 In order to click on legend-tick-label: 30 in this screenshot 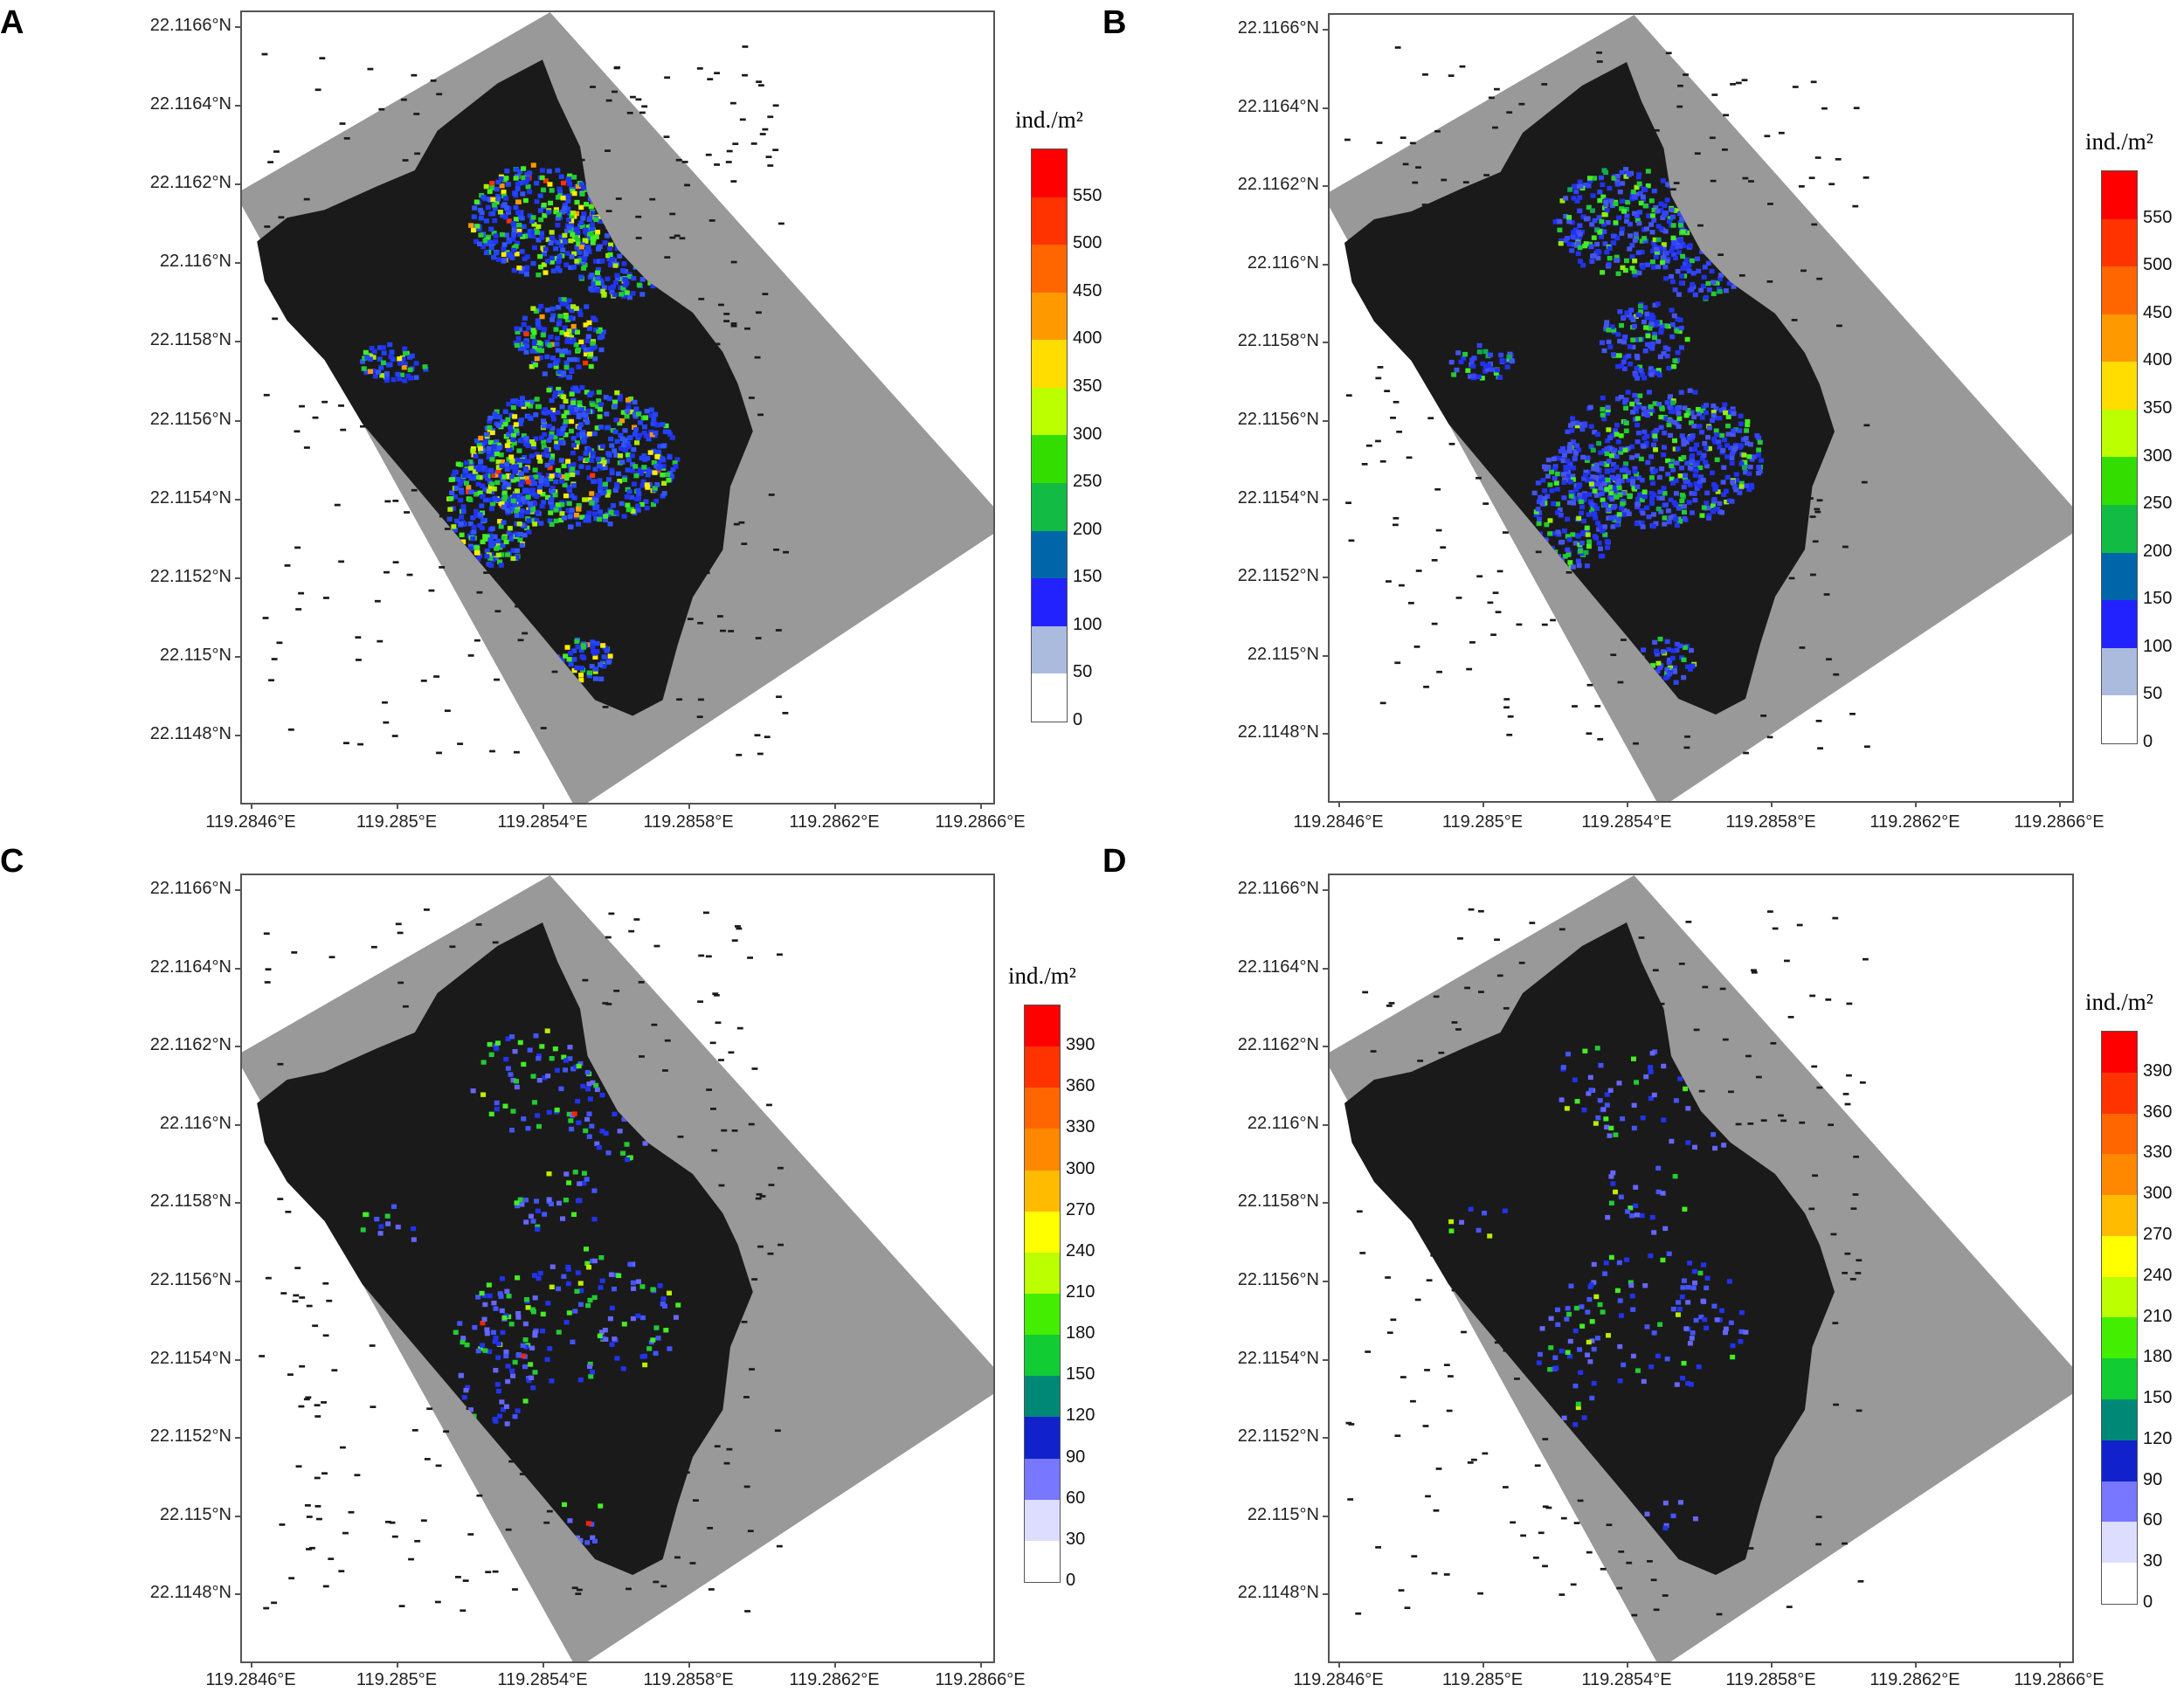, I will do `click(1076, 1539)`.